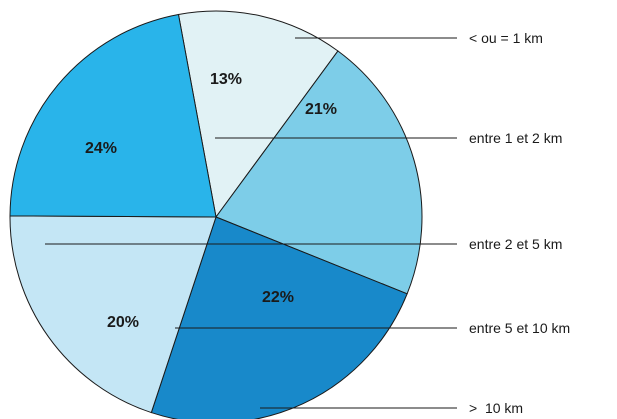 The width and height of the screenshot is (617, 419). I want to click on legend-label-1-2km: entre 1 et 2 km, so click(515, 138).